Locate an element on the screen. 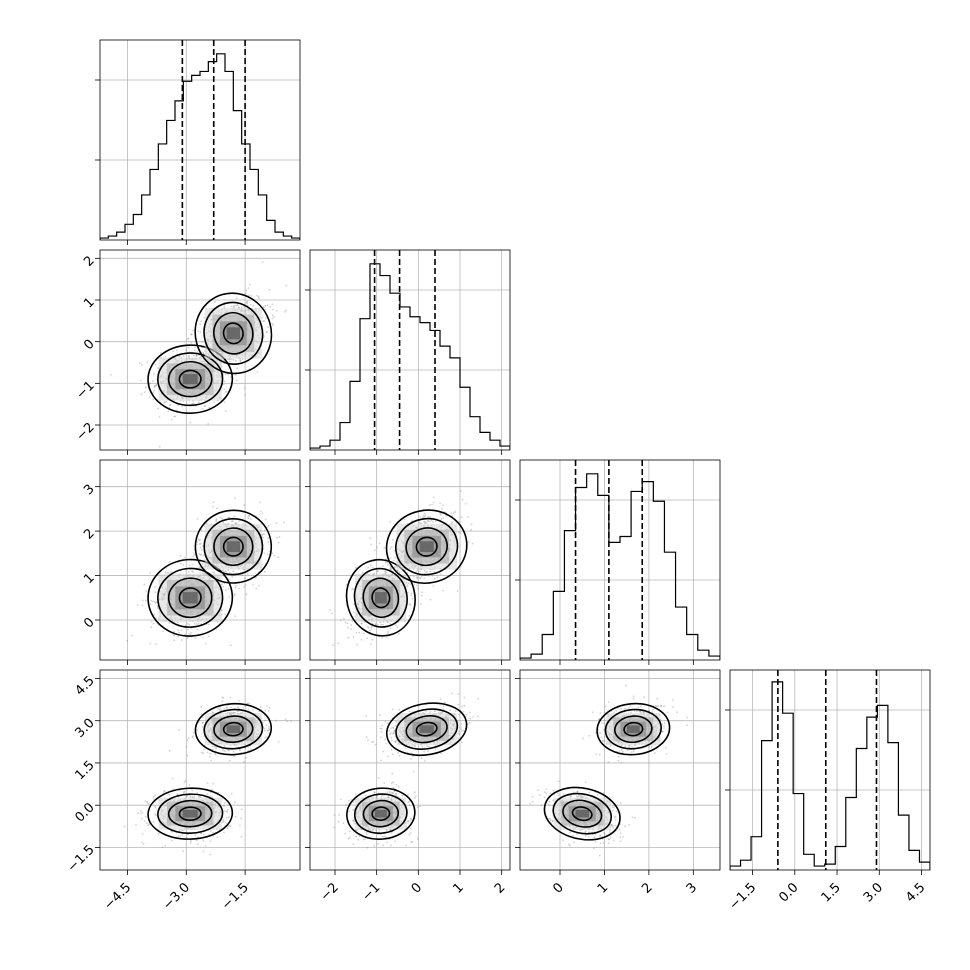 The width and height of the screenshot is (970, 970). panel-frame is located at coordinates (200, 770).